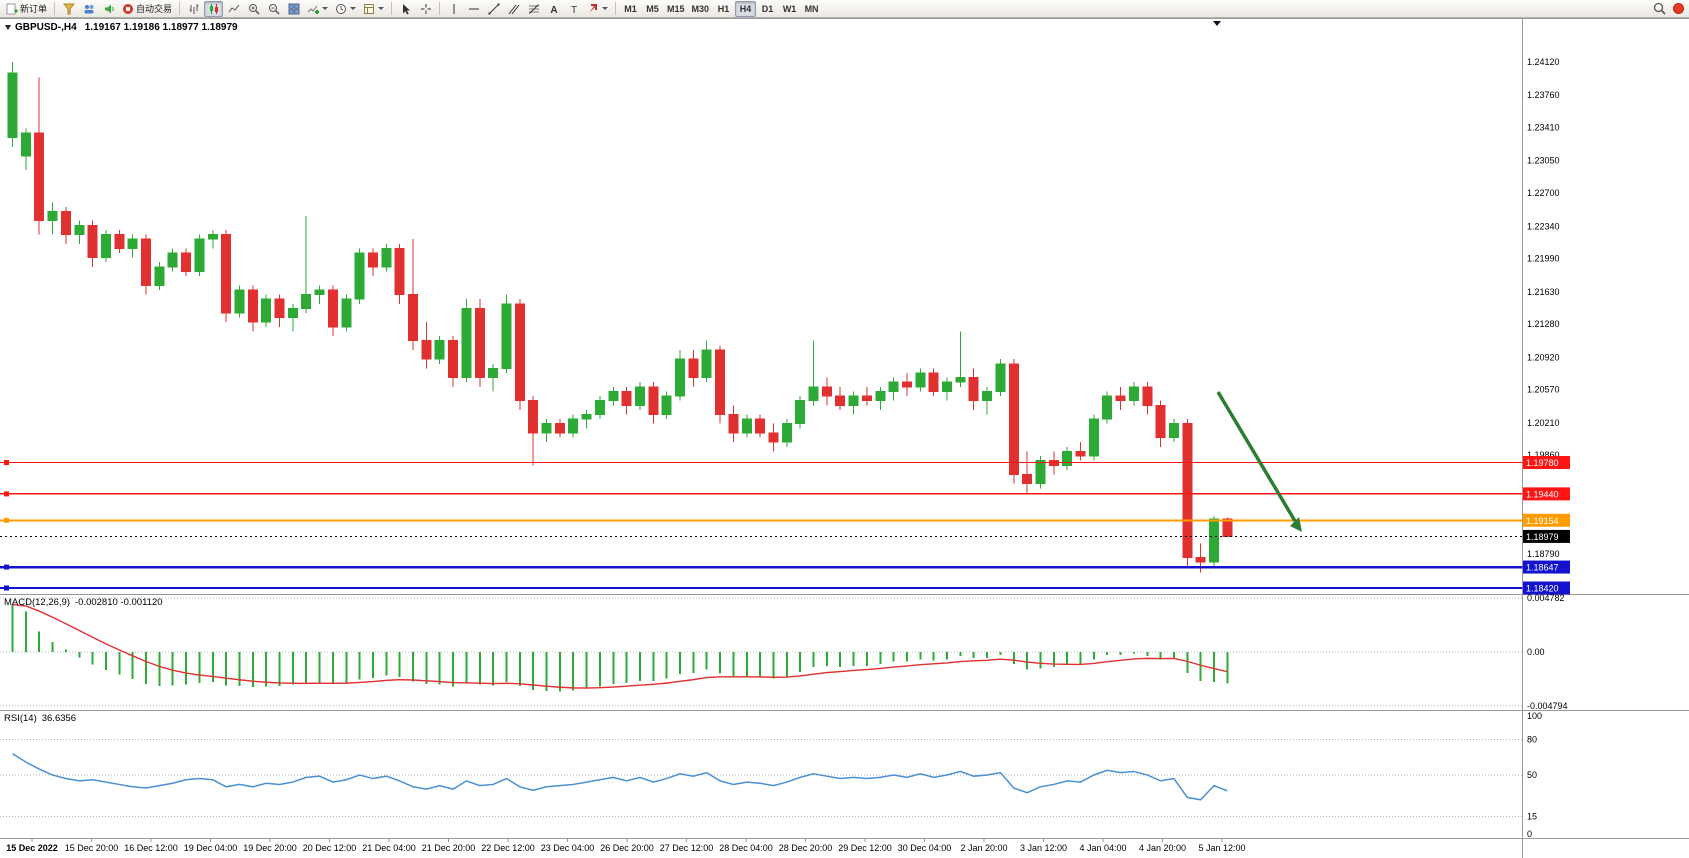  I want to click on toolbar-right-group, so click(1668, 9).